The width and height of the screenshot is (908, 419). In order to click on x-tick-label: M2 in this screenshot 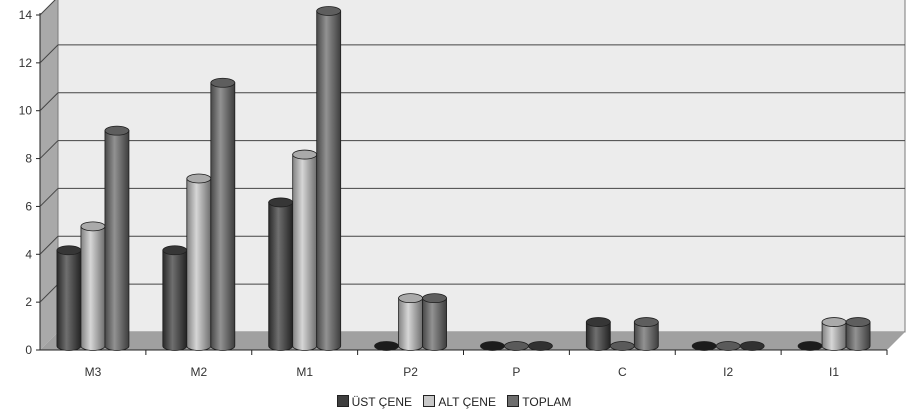, I will do `click(198, 372)`.